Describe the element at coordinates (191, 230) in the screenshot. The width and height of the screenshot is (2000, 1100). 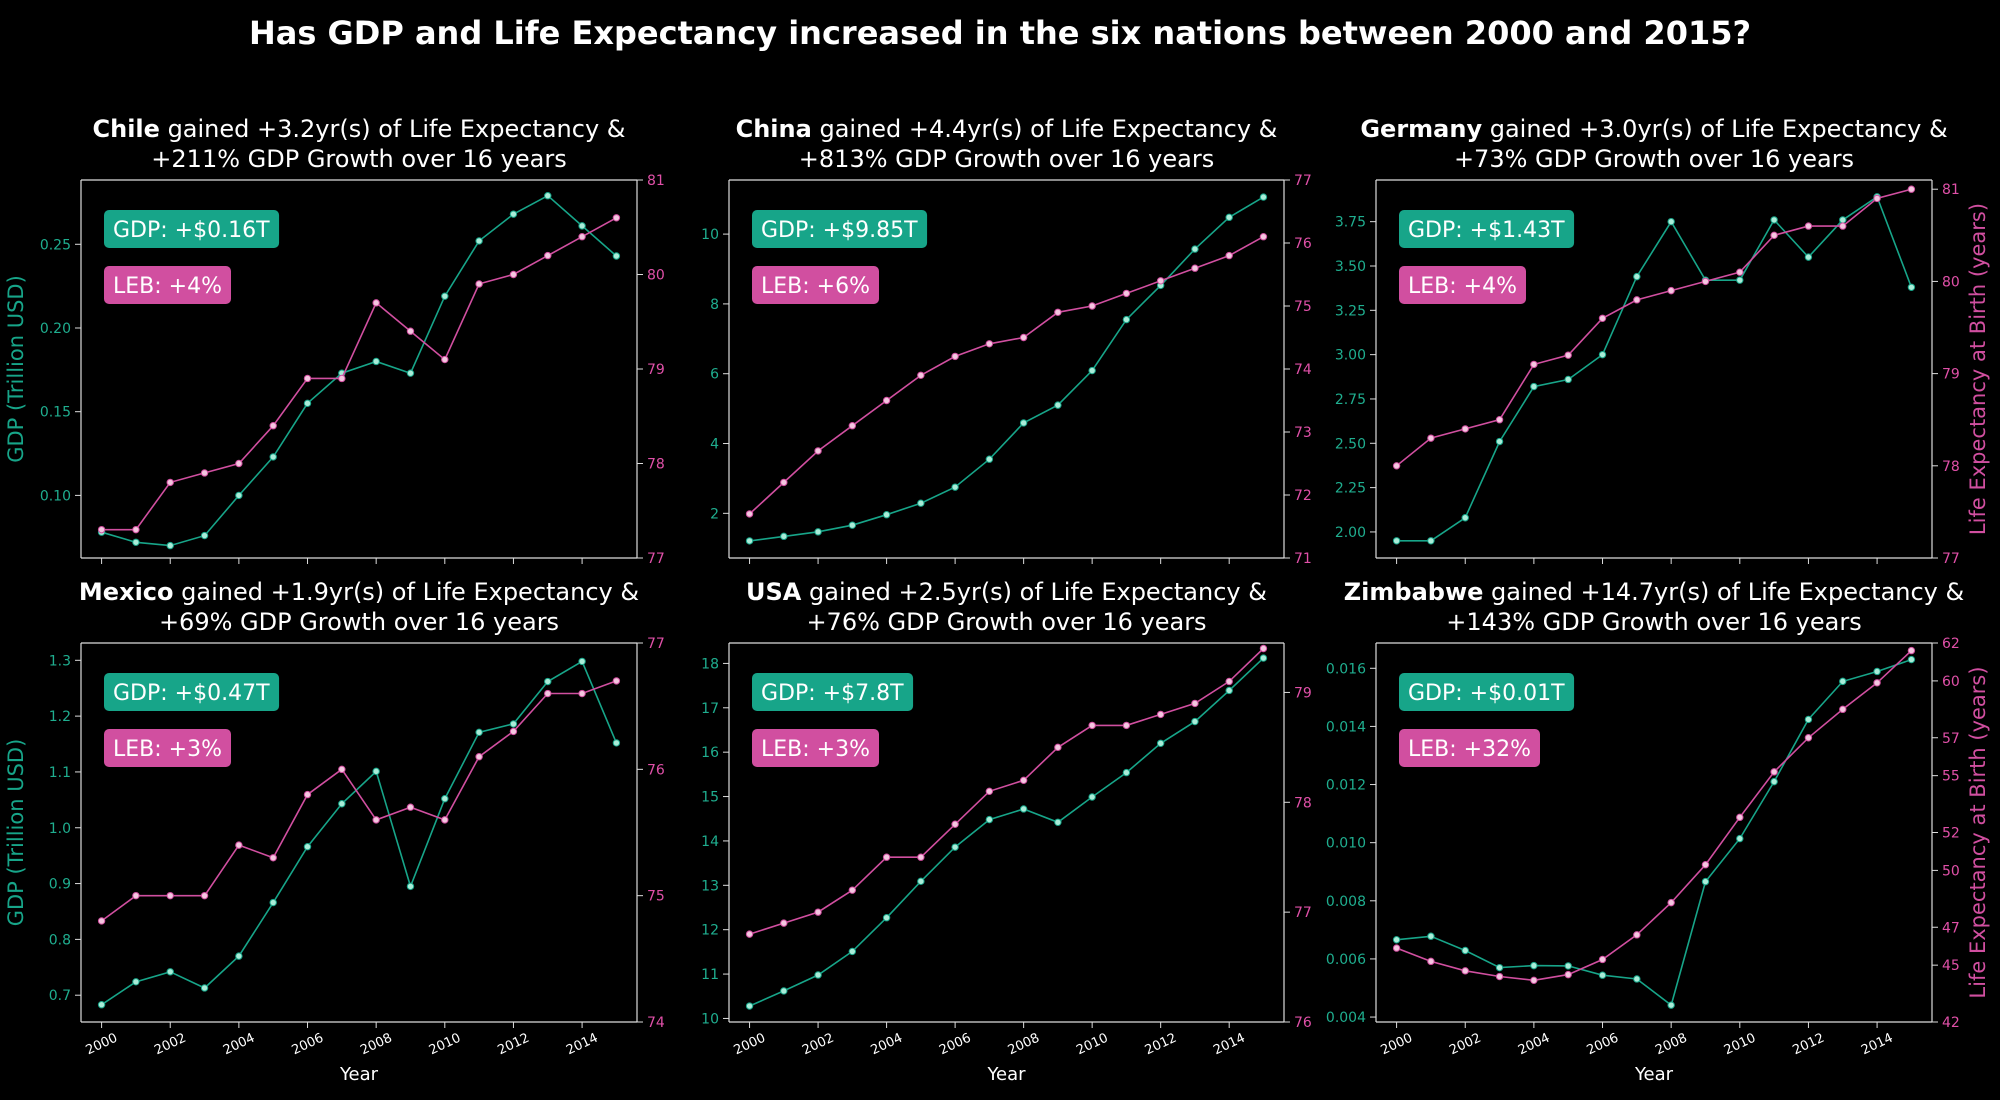
I see `gdp-badge-text: GDP: +$0.16T` at that location.